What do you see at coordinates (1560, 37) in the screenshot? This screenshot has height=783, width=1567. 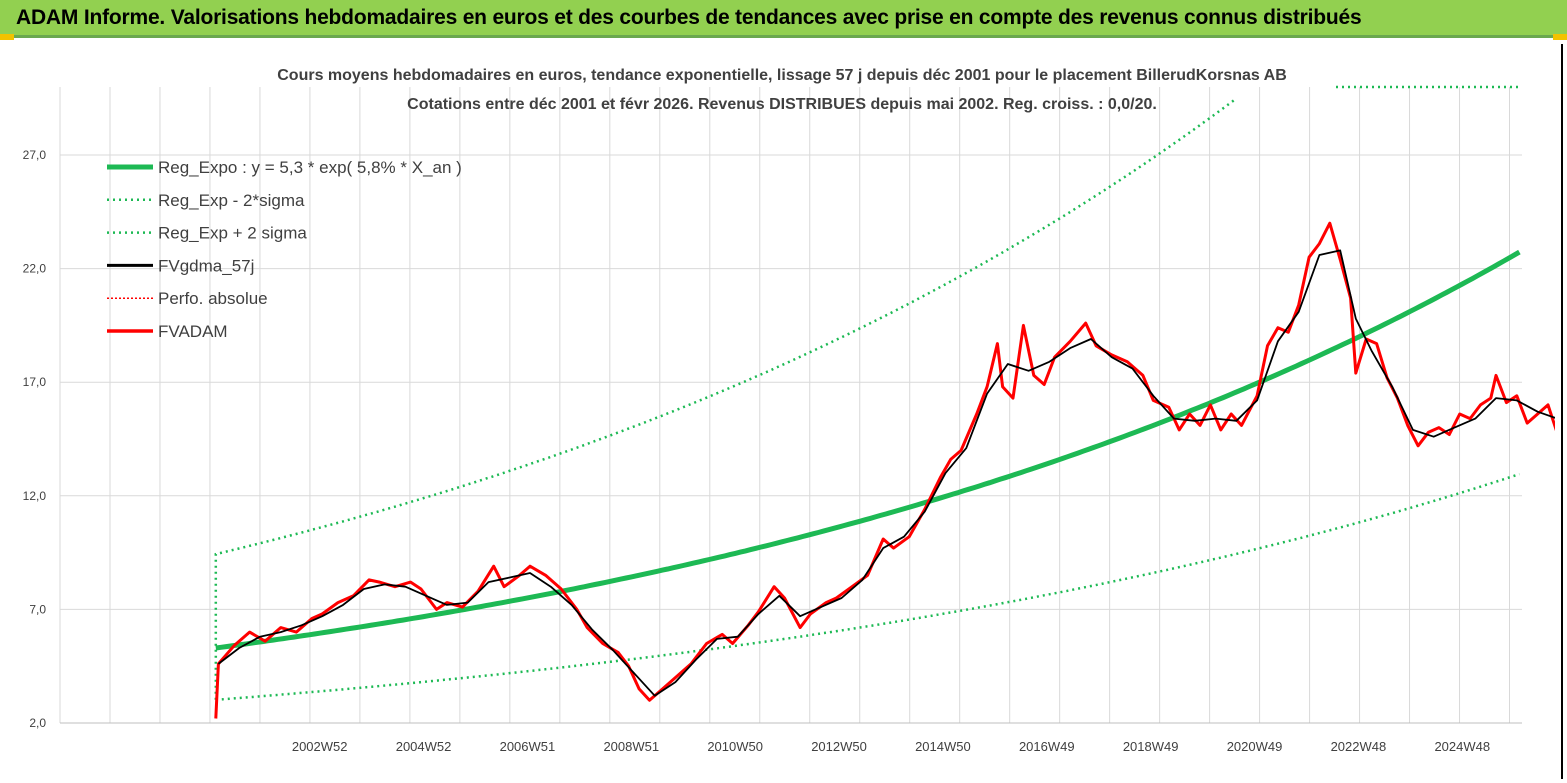 I see `header-corner-right` at bounding box center [1560, 37].